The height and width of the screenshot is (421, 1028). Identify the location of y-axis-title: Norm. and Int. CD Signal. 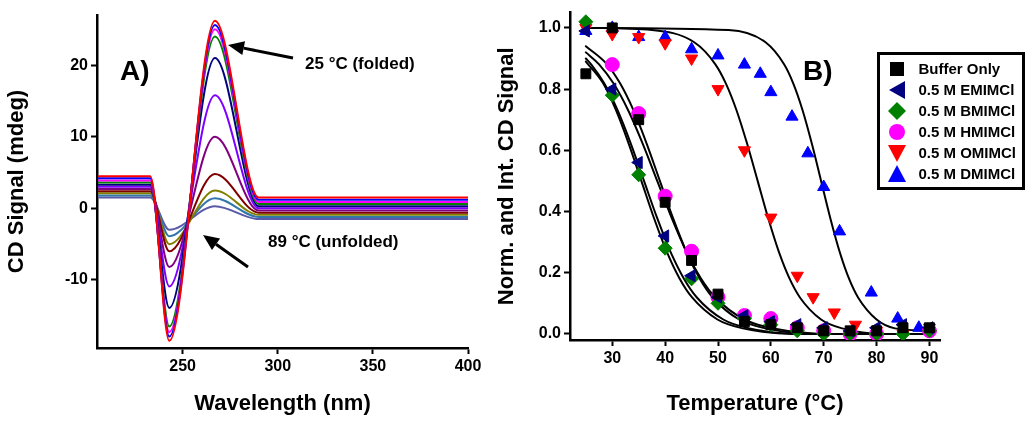
(506, 176).